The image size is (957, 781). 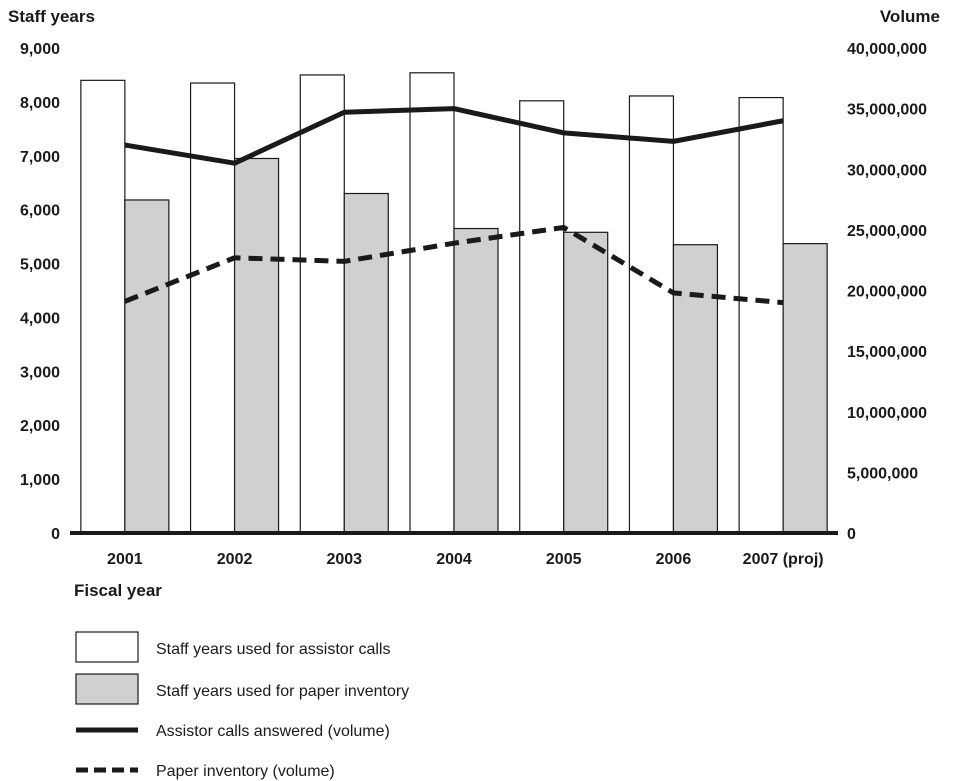 I want to click on right-tick-label: 10,000,000, so click(x=887, y=413).